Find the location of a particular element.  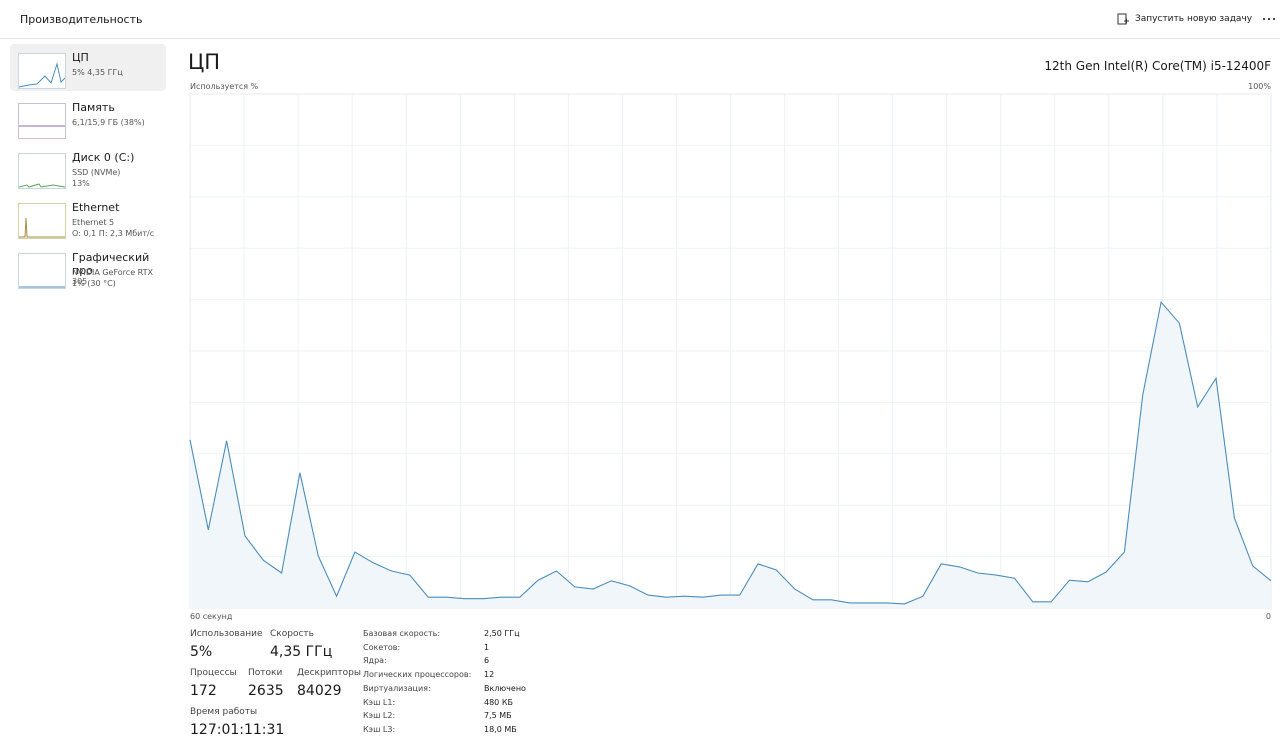

stat-label: Использование is located at coordinates (226, 634).